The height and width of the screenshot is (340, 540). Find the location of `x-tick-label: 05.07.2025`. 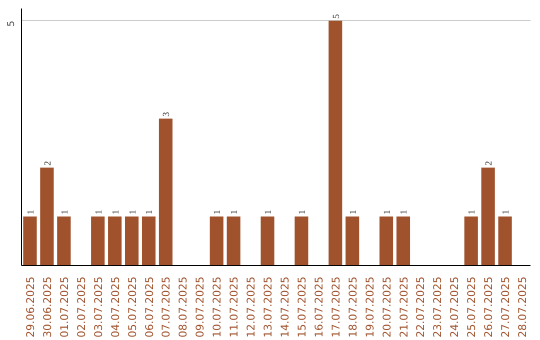

x-tick-label: 05.07.2025 is located at coordinates (132, 307).